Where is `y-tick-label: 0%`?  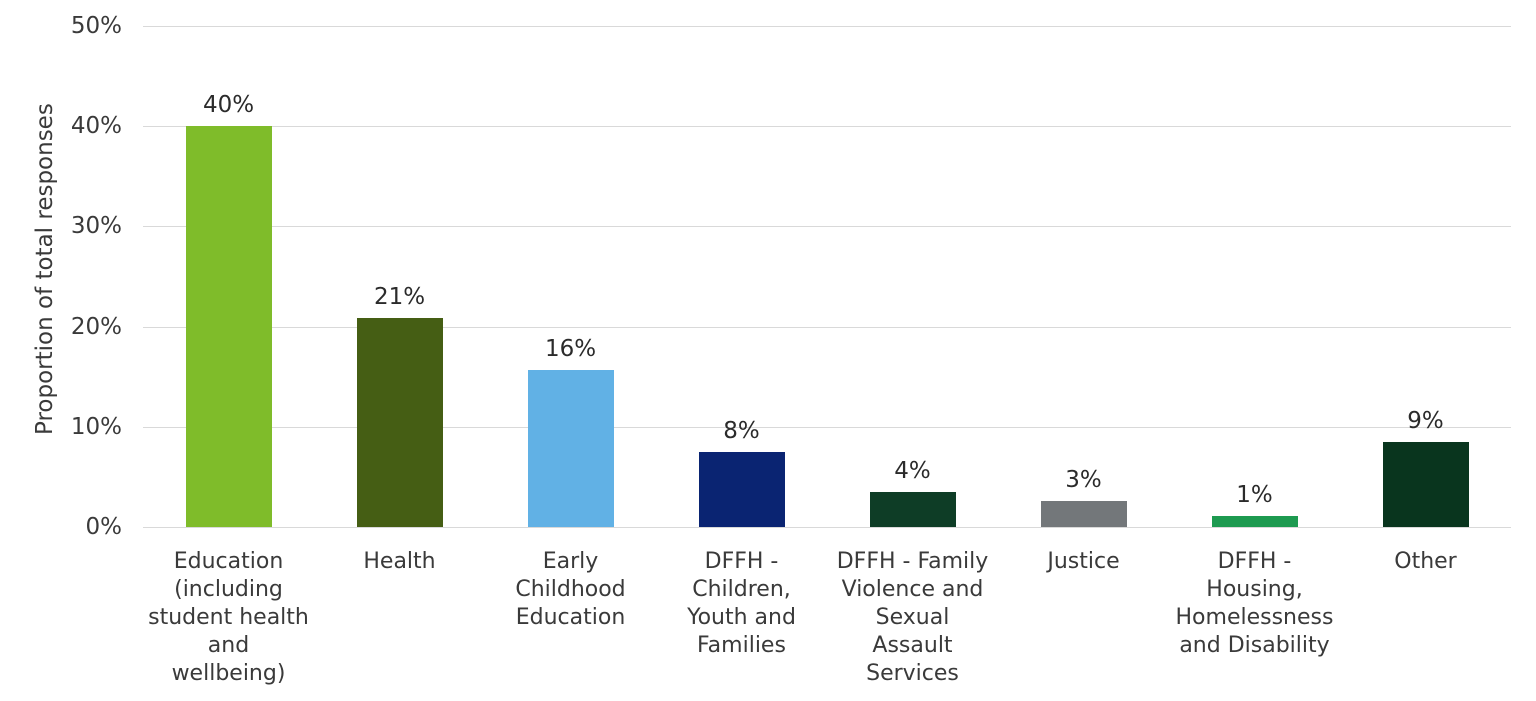 y-tick-label: 0% is located at coordinates (104, 527).